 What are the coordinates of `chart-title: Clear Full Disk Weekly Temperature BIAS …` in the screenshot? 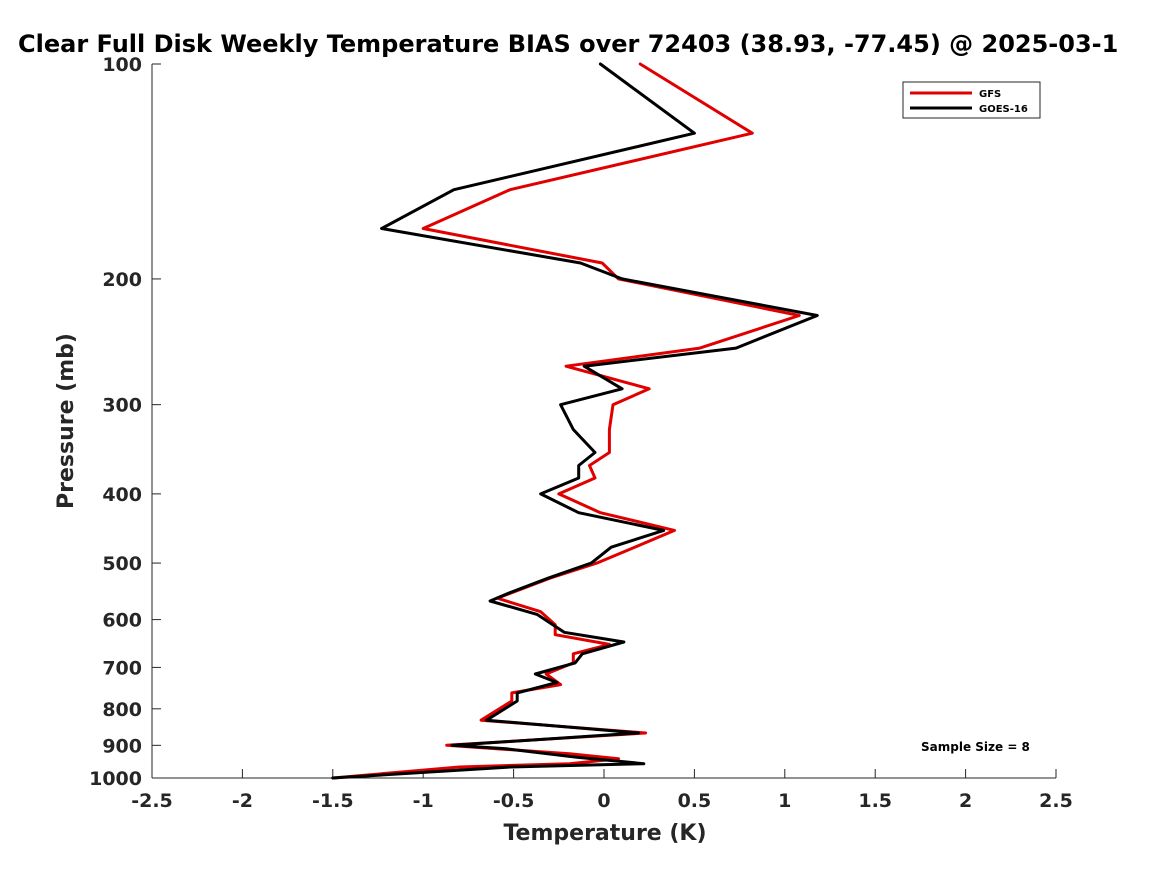 It's located at (568, 44).